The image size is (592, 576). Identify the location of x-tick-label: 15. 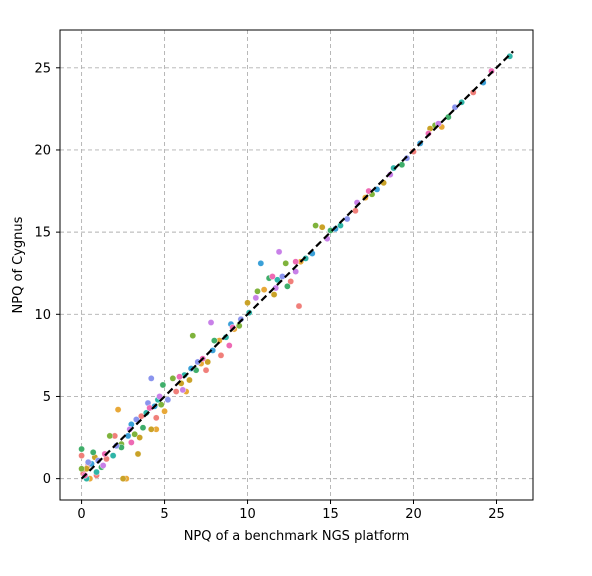
(330, 514).